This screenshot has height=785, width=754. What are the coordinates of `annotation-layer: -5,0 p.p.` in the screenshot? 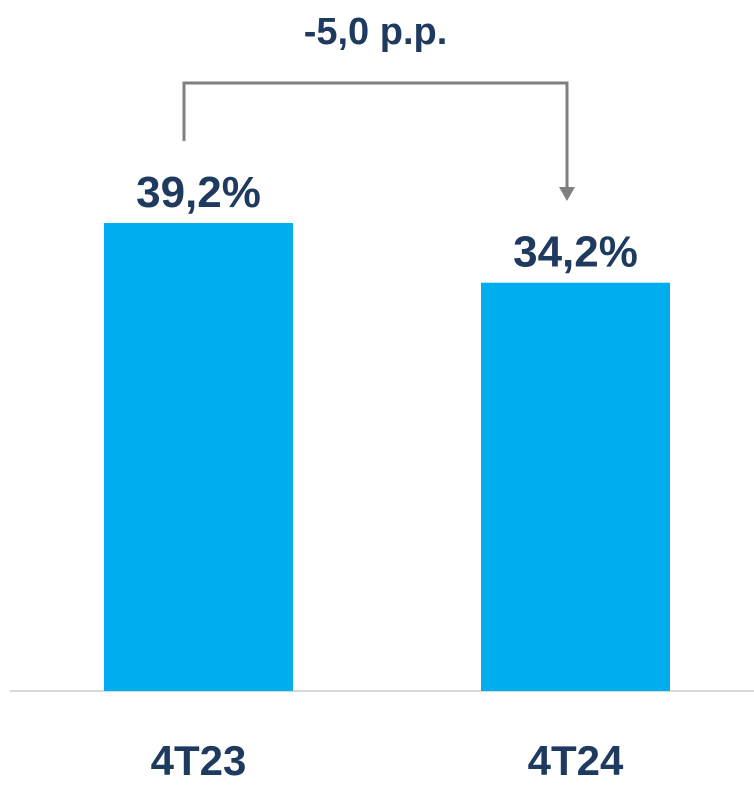 It's located at (378, 106).